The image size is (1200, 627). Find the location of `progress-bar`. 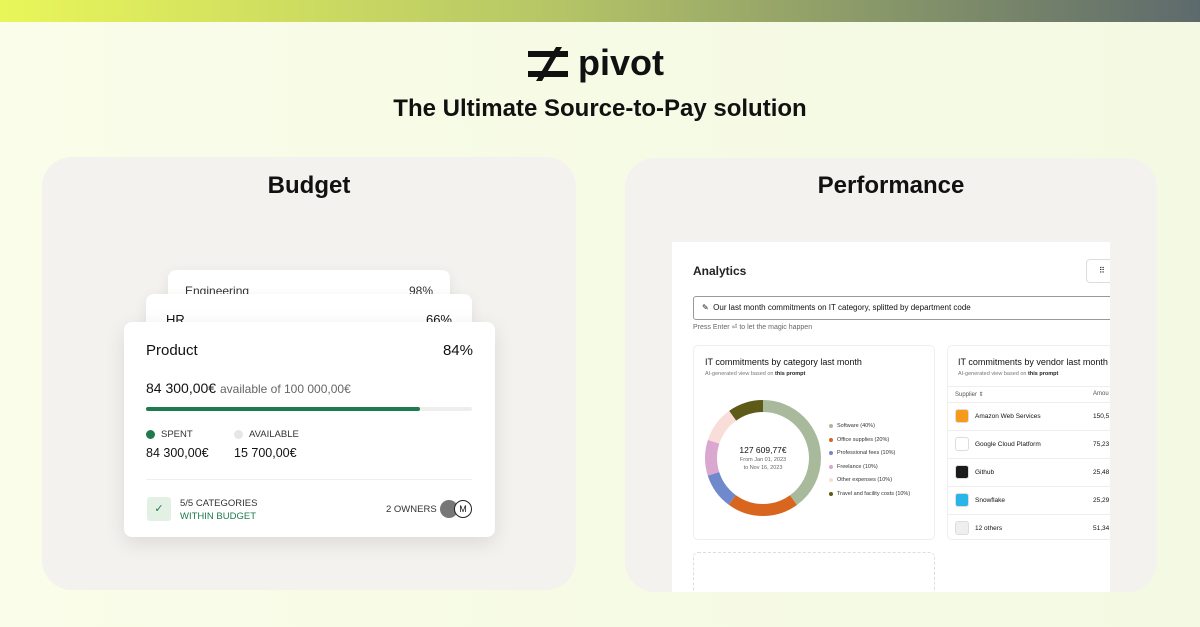

progress-bar is located at coordinates (283, 409).